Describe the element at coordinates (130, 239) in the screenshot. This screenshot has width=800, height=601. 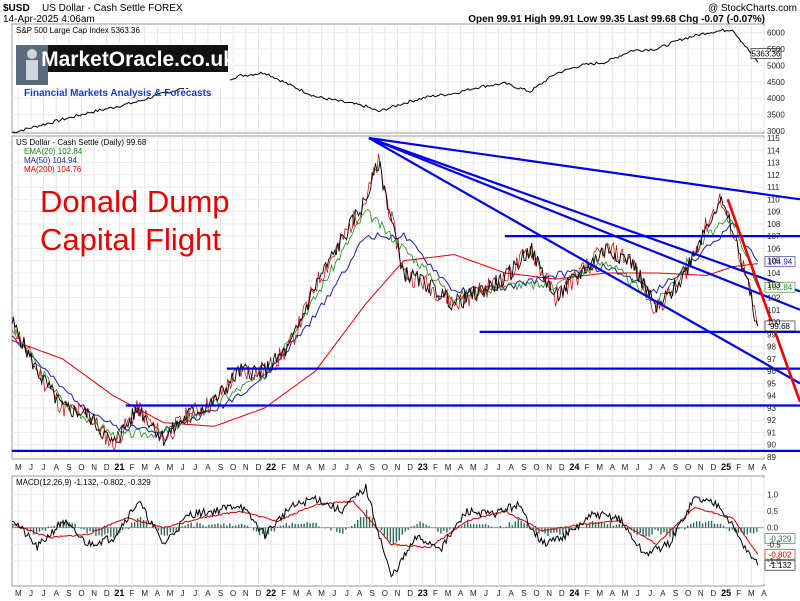
I see `annotation-line2: Capital Flight` at that location.